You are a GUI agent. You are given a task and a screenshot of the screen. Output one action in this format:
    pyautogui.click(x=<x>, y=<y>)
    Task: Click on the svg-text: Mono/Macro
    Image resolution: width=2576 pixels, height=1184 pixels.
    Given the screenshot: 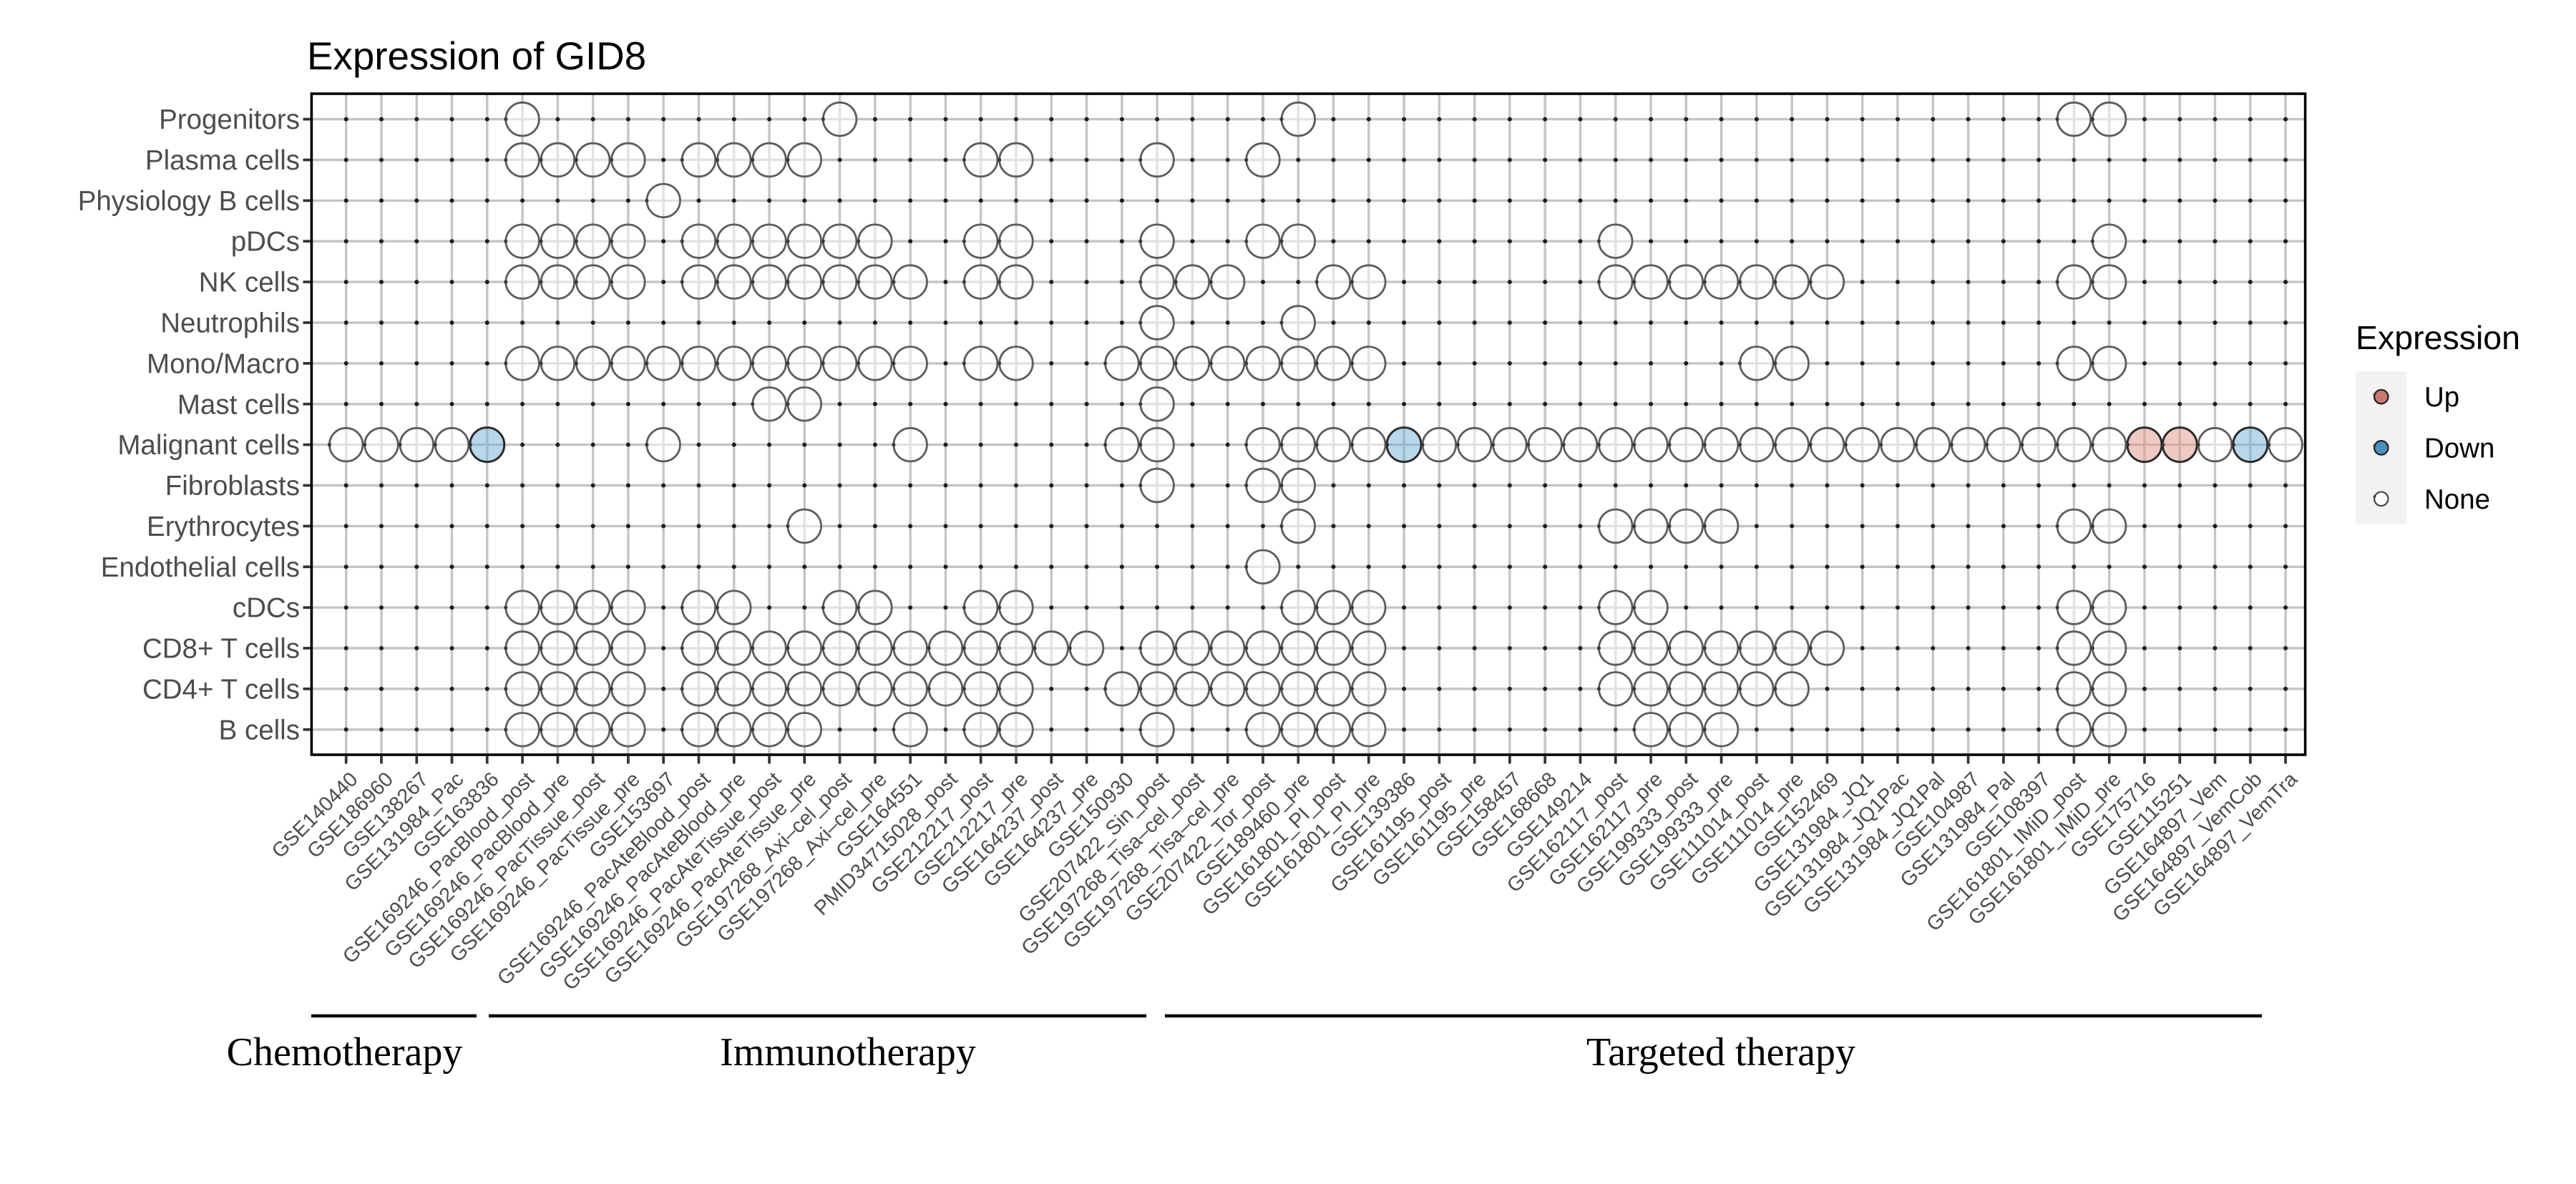 What is the action you would take?
    pyautogui.click(x=223, y=363)
    